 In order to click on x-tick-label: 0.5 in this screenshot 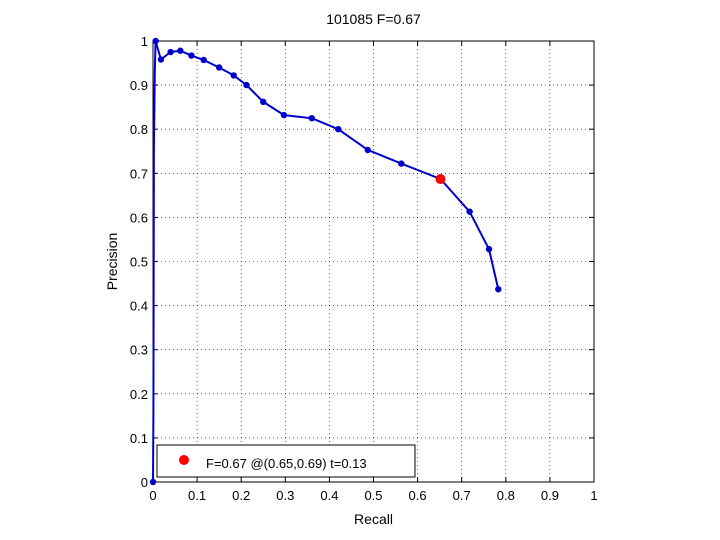, I will do `click(373, 495)`.